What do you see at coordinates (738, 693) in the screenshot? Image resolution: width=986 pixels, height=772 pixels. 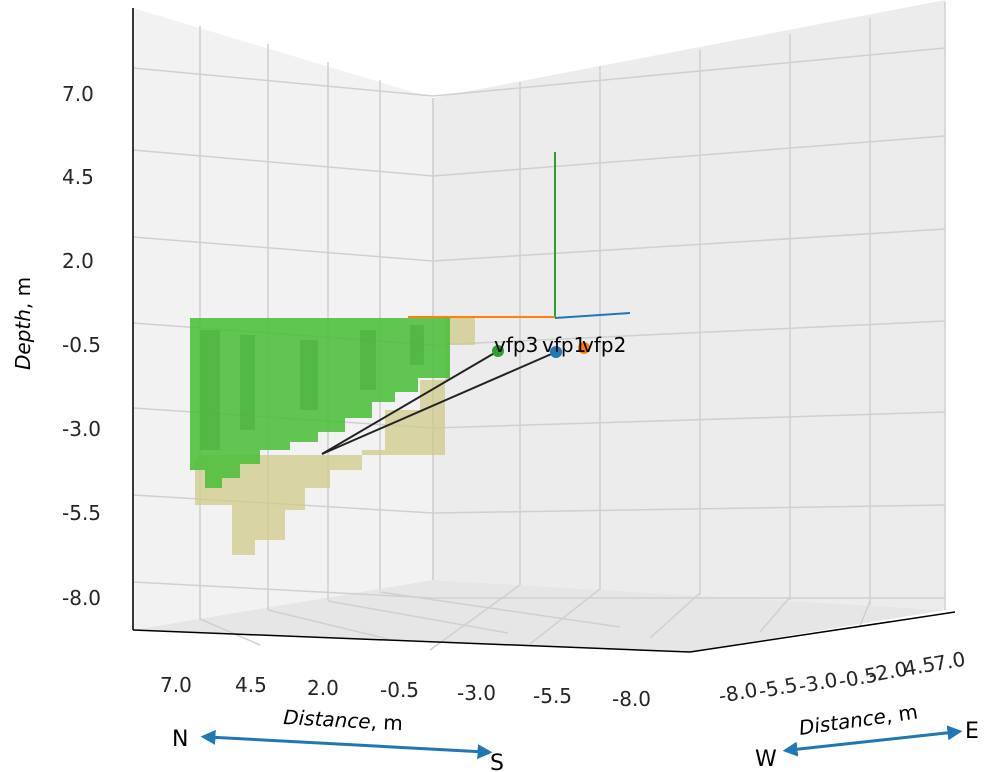 I see `y-tick-label: -8.0` at bounding box center [738, 693].